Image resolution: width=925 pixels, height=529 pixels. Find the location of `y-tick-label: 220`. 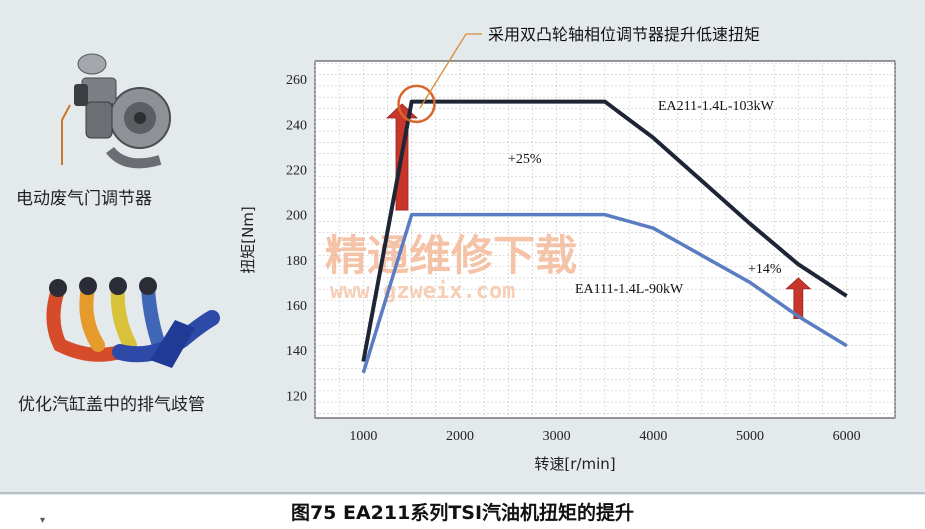

y-tick-label: 220 is located at coordinates (296, 170).